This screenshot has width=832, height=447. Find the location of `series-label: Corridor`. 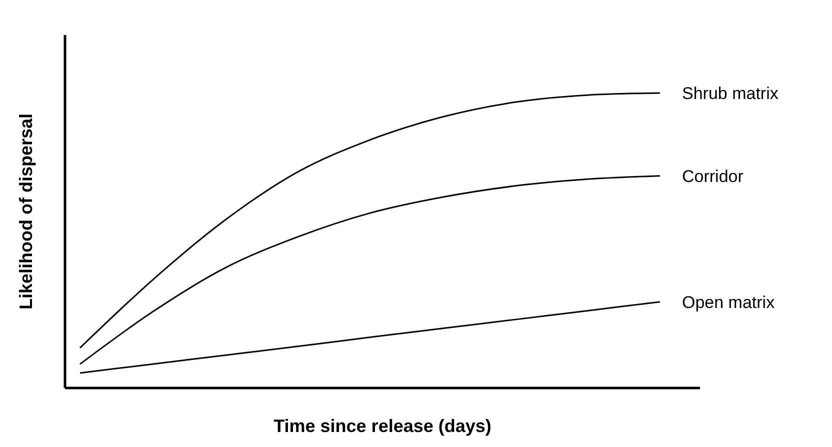

series-label: Corridor is located at coordinates (713, 176).